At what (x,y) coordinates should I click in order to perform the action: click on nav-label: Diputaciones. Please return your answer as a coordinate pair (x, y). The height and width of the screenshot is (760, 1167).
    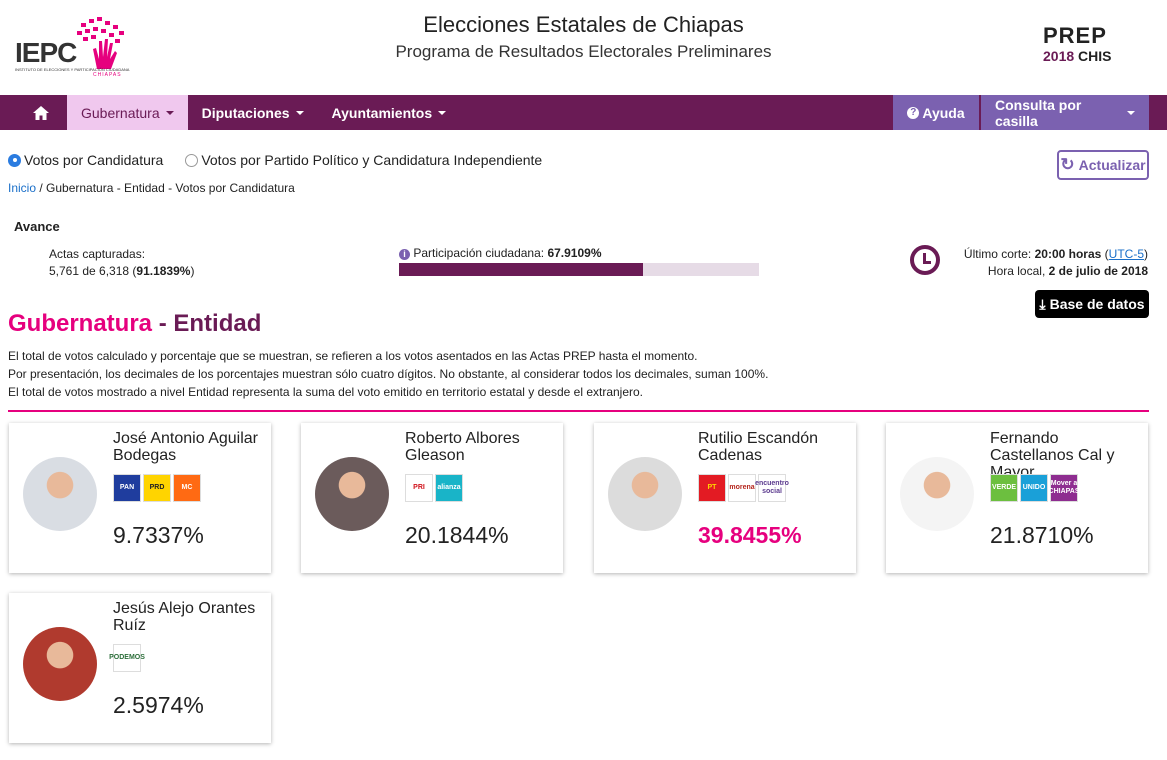
    Looking at the image, I should click on (245, 112).